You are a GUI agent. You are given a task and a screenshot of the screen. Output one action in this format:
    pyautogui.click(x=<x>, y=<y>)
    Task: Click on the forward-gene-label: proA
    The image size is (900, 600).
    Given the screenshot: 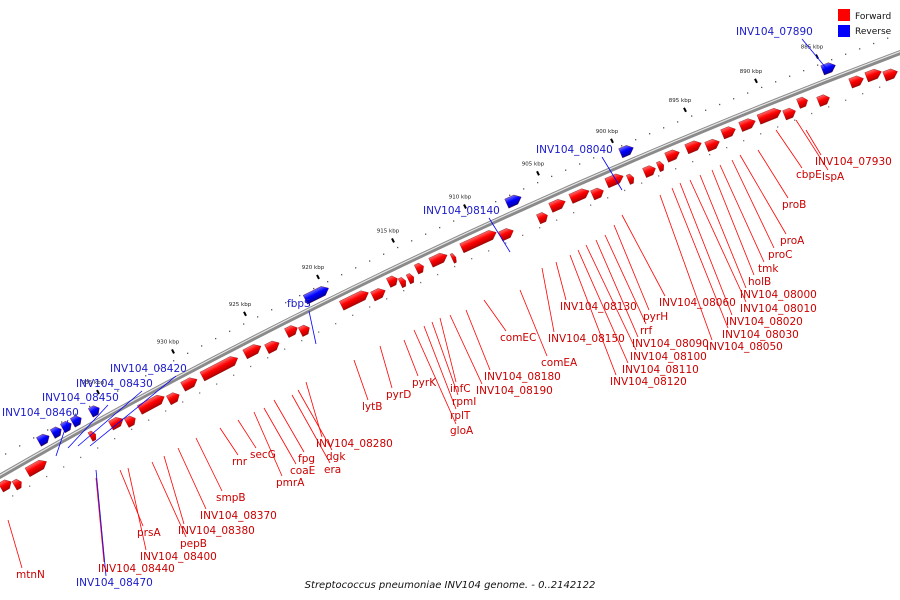 What is the action you would take?
    pyautogui.click(x=792, y=241)
    